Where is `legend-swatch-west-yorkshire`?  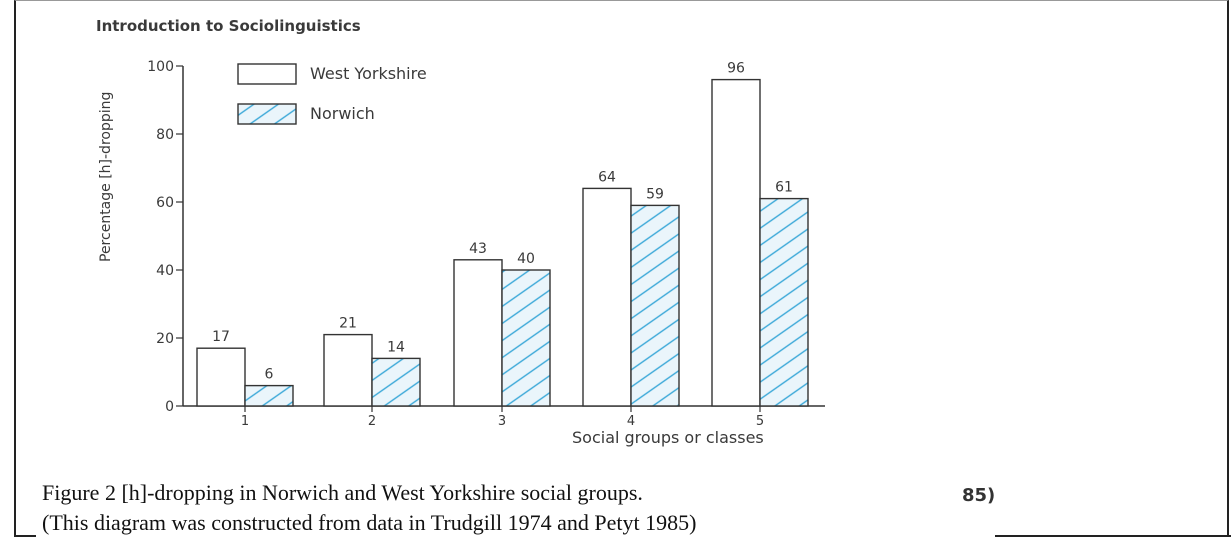 legend-swatch-west-yorkshire is located at coordinates (267, 74).